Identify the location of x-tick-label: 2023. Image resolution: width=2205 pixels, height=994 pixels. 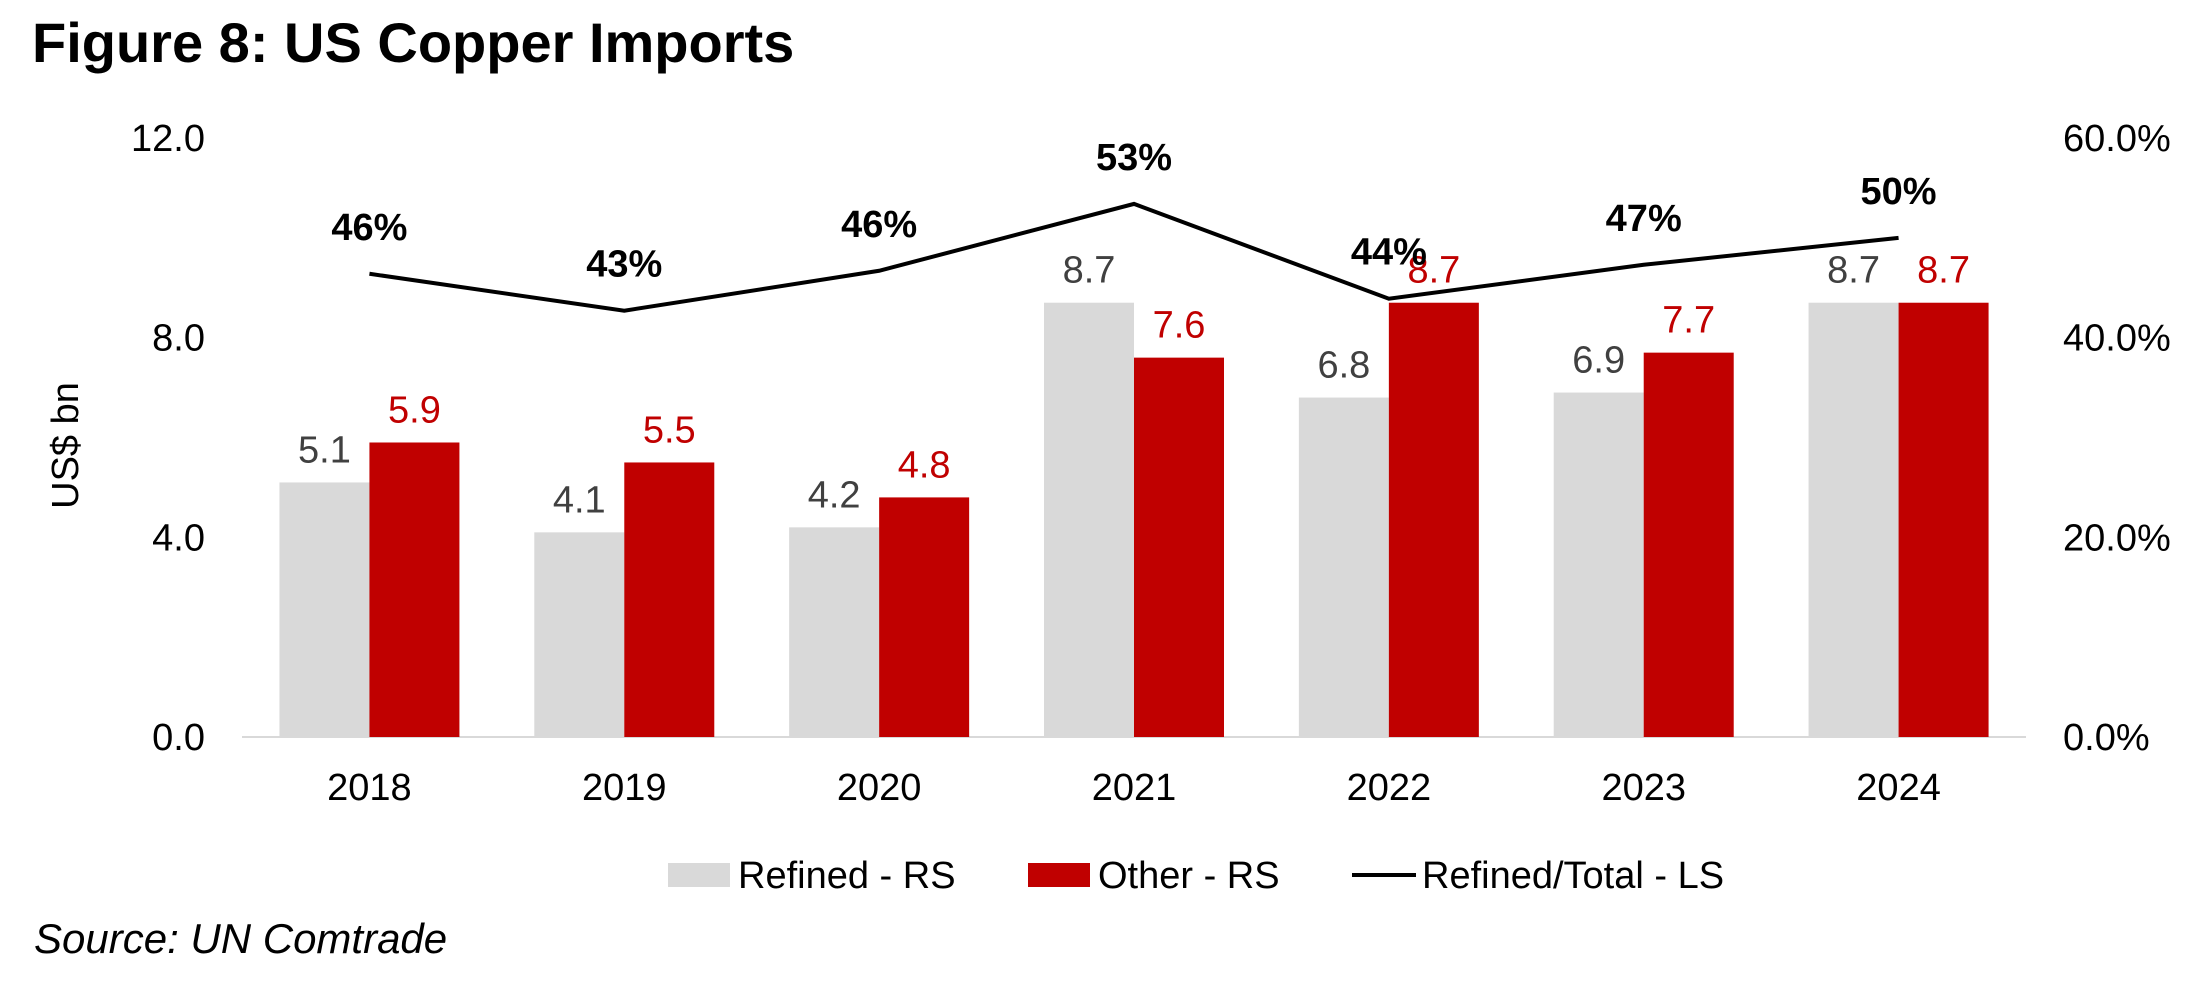
(1643, 788).